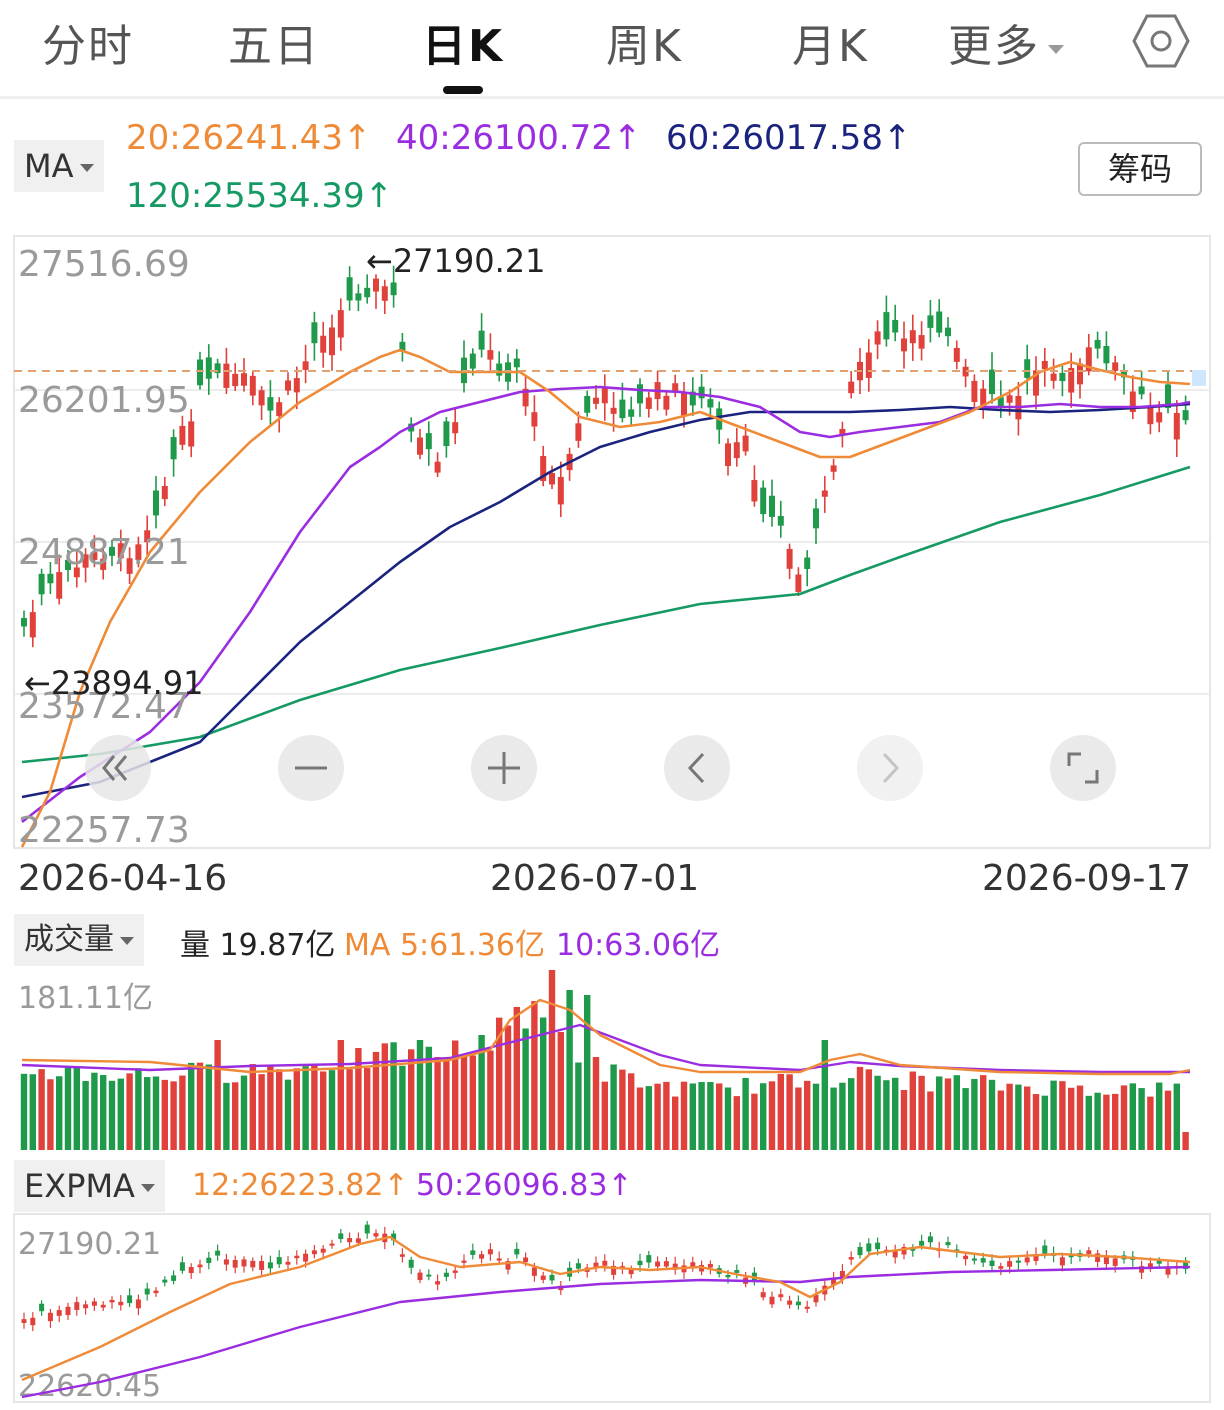 This screenshot has width=1224, height=1410. Describe the element at coordinates (638, 945) in the screenshot. I see `volume-ma10-value: 10:63.06亿` at that location.